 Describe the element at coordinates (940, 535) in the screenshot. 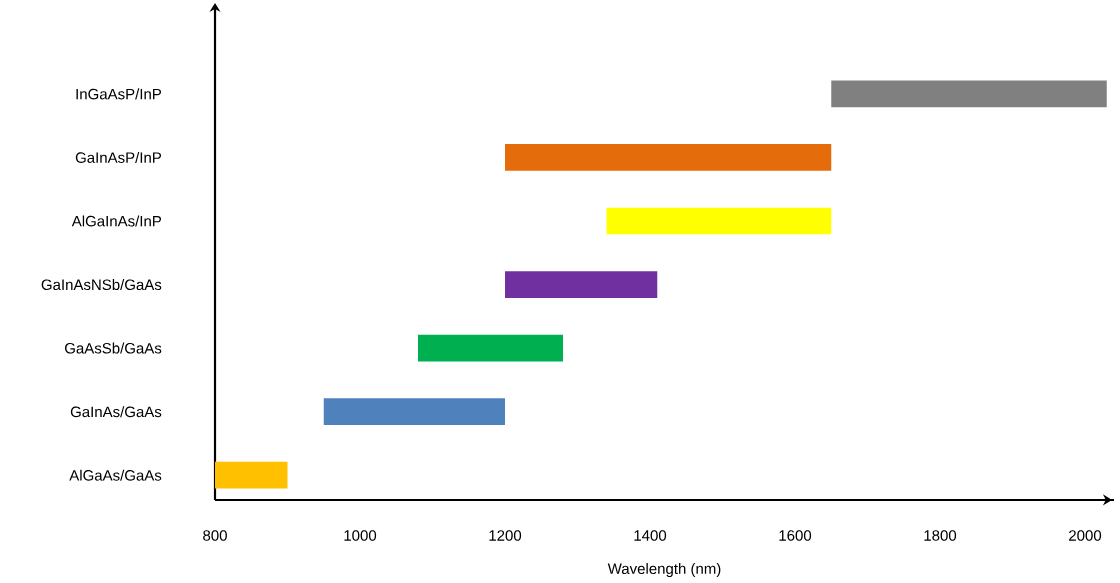

I see `x-tick-label: 1800` at that location.